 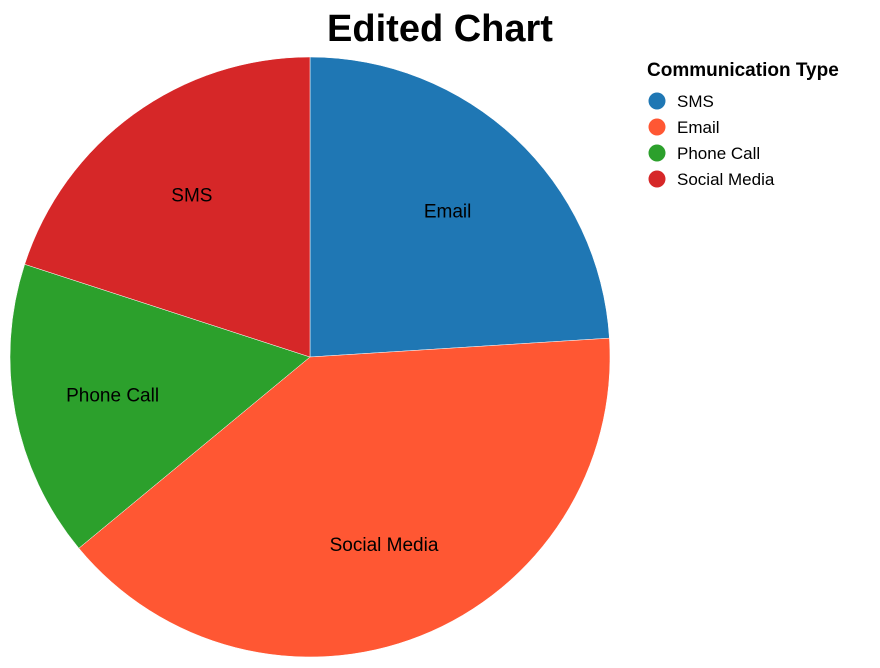 I want to click on slice-label-sms: SMS, so click(x=191, y=195).